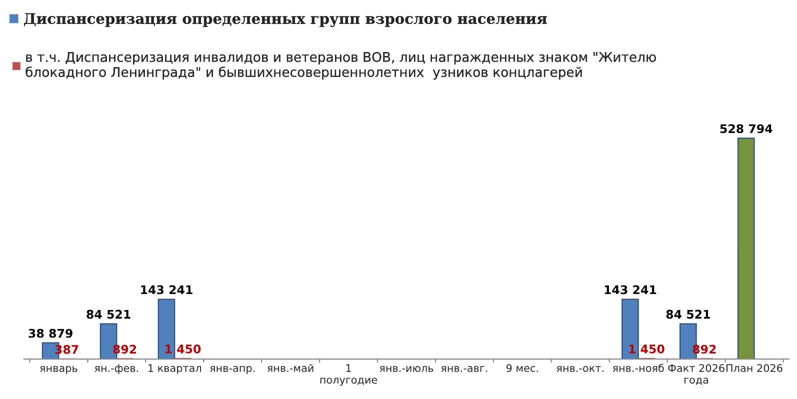 Image resolution: width=797 pixels, height=399 pixels. What do you see at coordinates (407, 369) in the screenshot?
I see `x-tick-label: янв.-июль` at bounding box center [407, 369].